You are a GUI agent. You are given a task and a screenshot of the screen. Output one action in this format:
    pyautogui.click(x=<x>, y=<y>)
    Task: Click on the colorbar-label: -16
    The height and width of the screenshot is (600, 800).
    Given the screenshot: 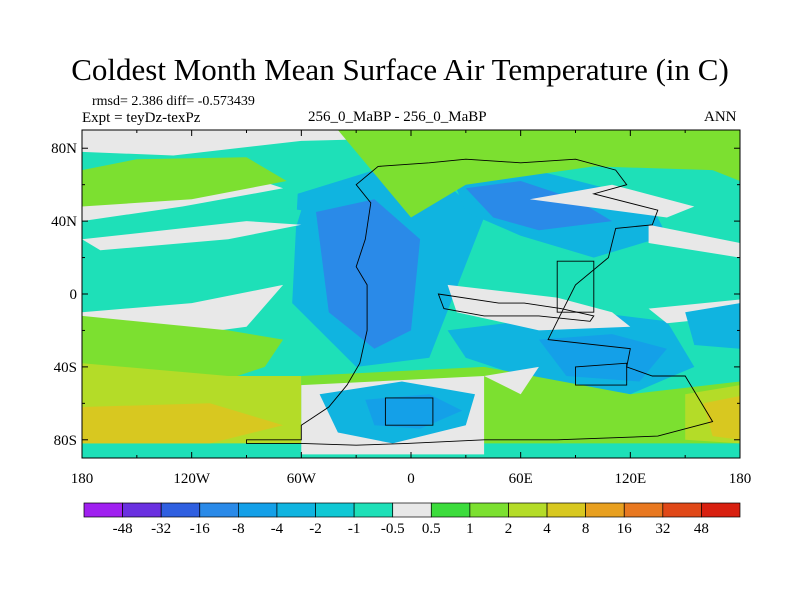 What is the action you would take?
    pyautogui.click(x=200, y=529)
    